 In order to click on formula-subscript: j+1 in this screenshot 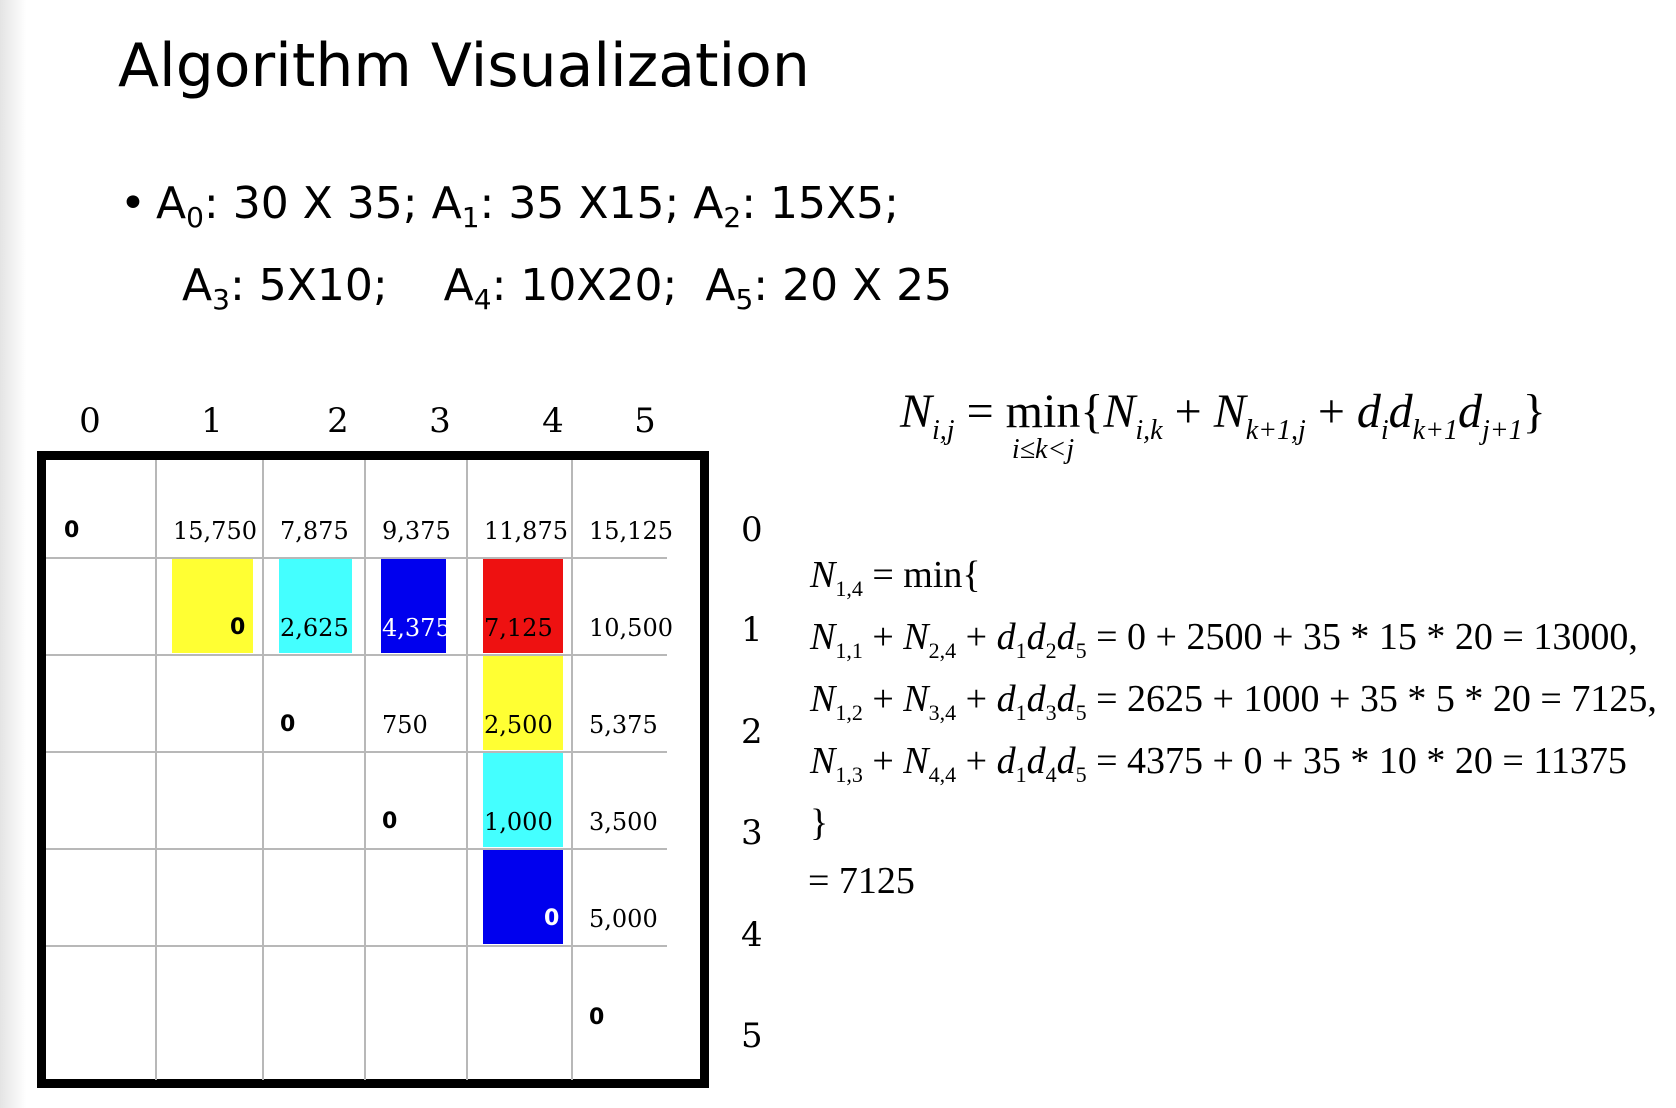, I will do `click(1502, 430)`.